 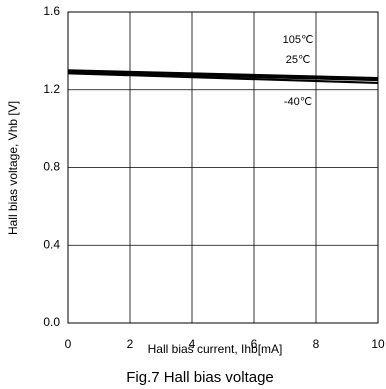 What do you see at coordinates (298, 40) in the screenshot?
I see `series-label: 105℃` at bounding box center [298, 40].